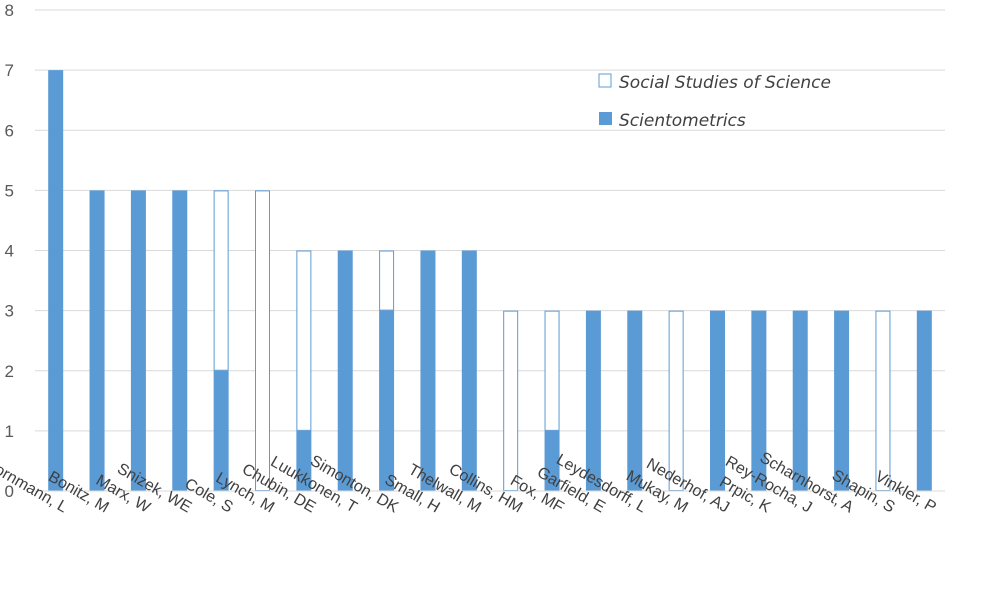 Image resolution: width=985 pixels, height=604 pixels. I want to click on legend: Social Studies of Science Scientometrics, so click(714, 102).